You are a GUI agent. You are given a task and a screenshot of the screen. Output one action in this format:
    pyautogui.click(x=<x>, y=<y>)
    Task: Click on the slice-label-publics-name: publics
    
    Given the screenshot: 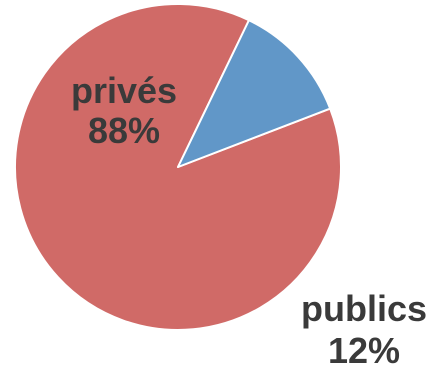 What is the action you would take?
    pyautogui.click(x=364, y=308)
    